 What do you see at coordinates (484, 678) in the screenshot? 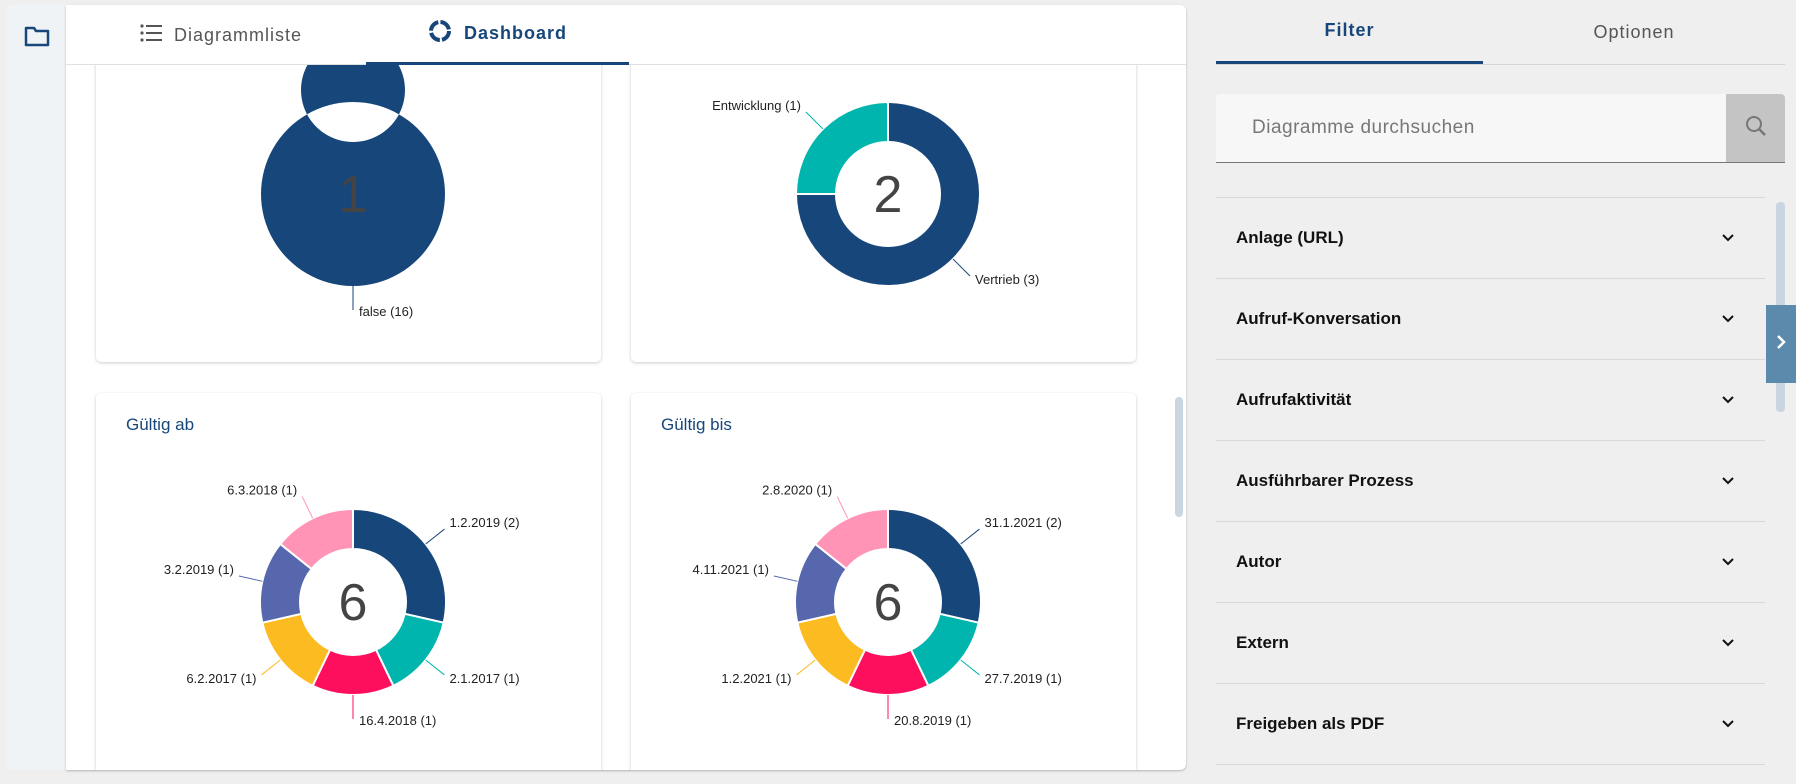
I see `slice-label: 2.1.2017 (1)` at bounding box center [484, 678].